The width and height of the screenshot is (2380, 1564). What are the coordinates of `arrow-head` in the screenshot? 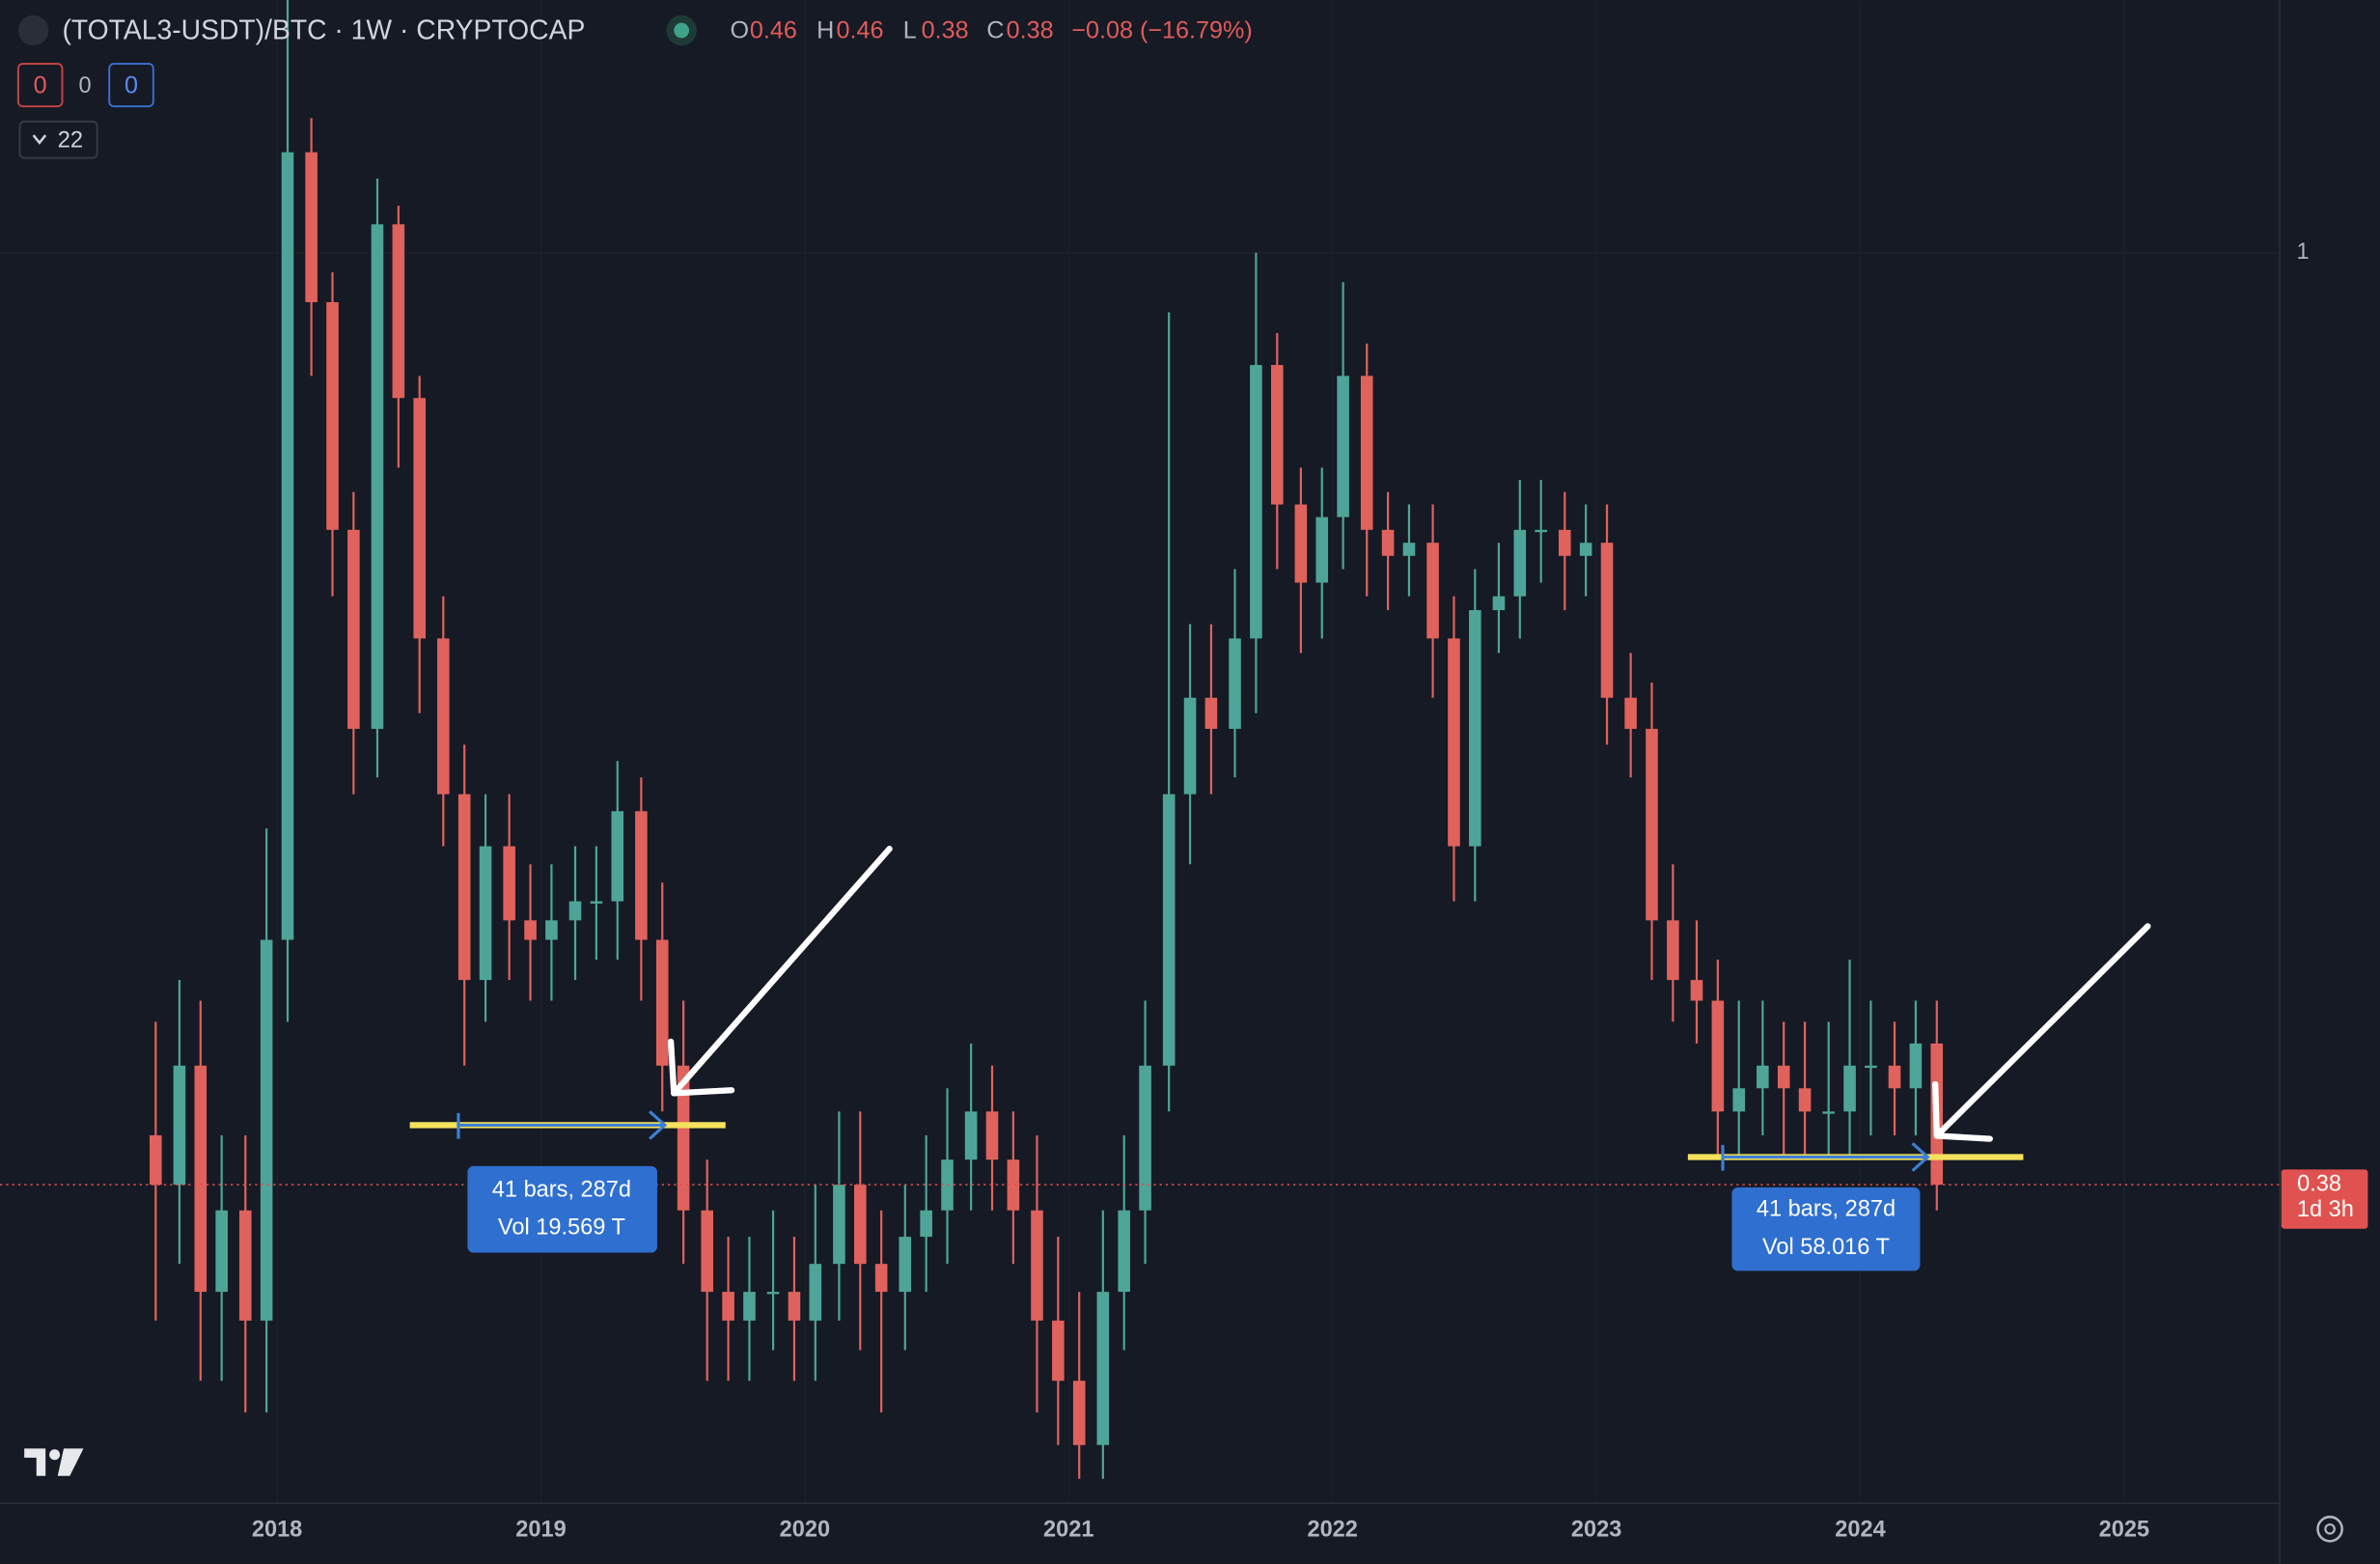 It's located at (1963, 1111).